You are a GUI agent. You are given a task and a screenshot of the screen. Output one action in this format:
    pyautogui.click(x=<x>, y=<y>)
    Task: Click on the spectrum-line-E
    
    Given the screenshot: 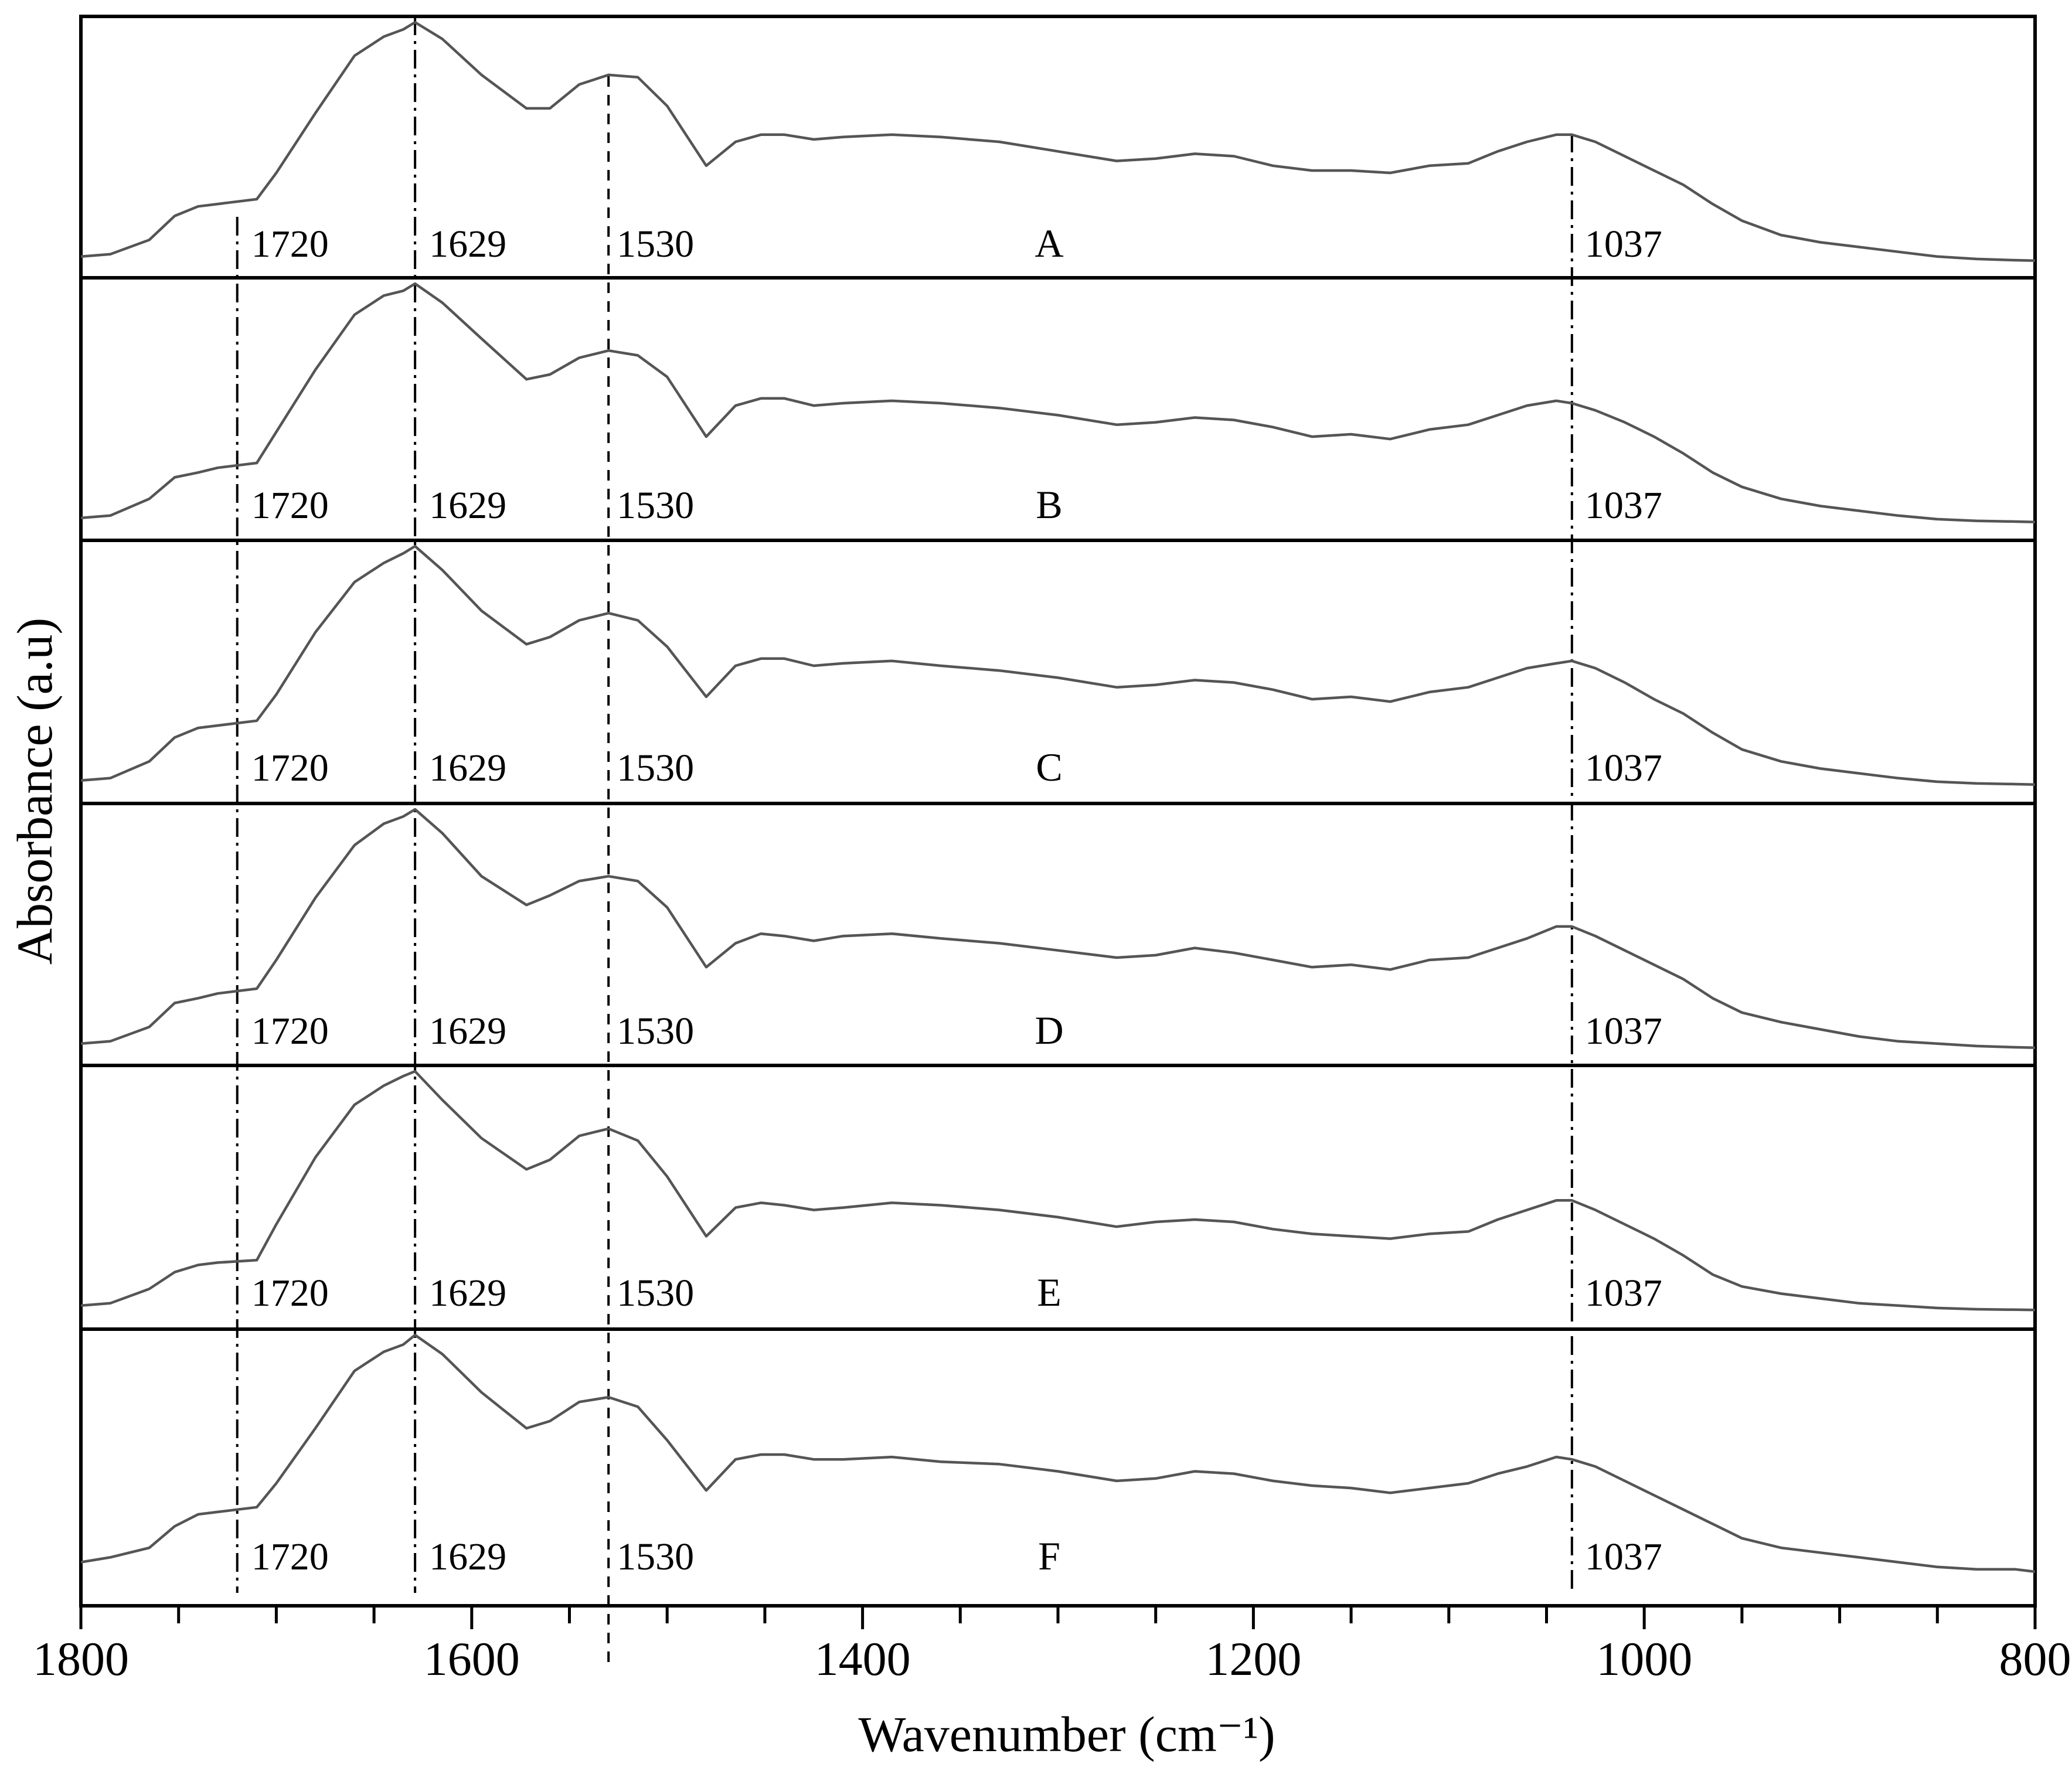 What is the action you would take?
    pyautogui.click(x=1058, y=1191)
    